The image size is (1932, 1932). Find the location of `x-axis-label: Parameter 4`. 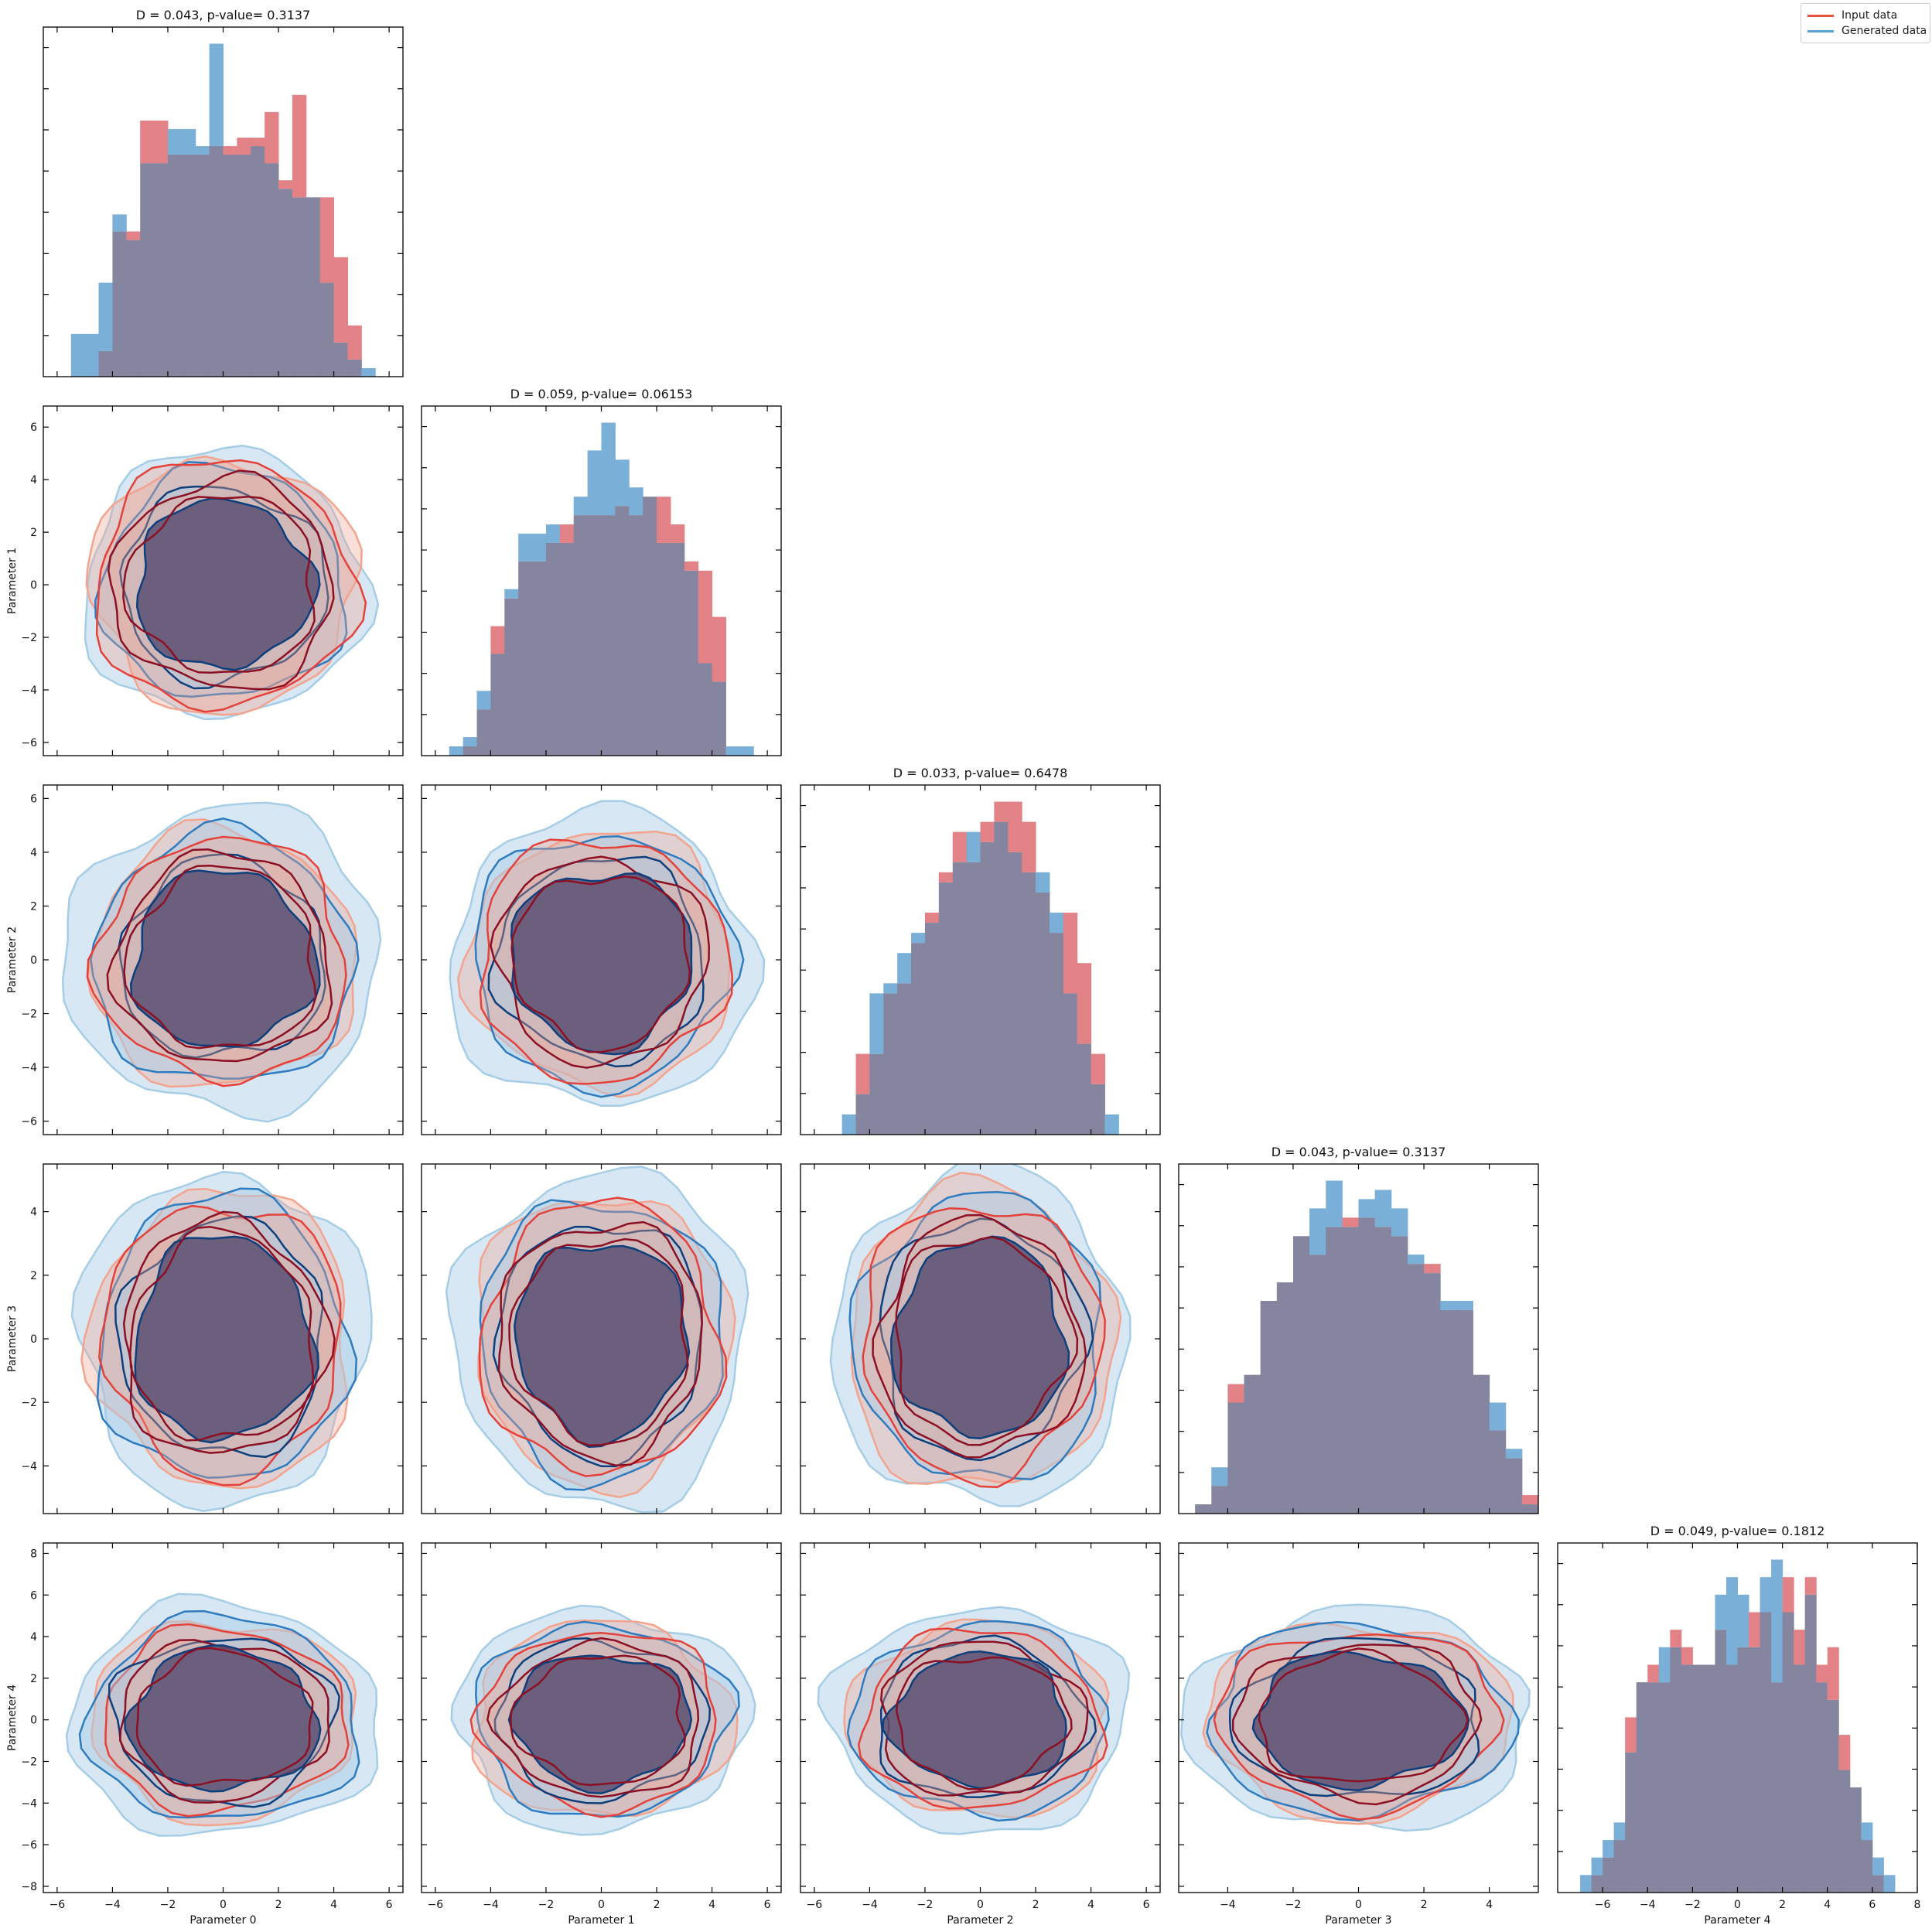

x-axis-label: Parameter 4 is located at coordinates (1737, 1920).